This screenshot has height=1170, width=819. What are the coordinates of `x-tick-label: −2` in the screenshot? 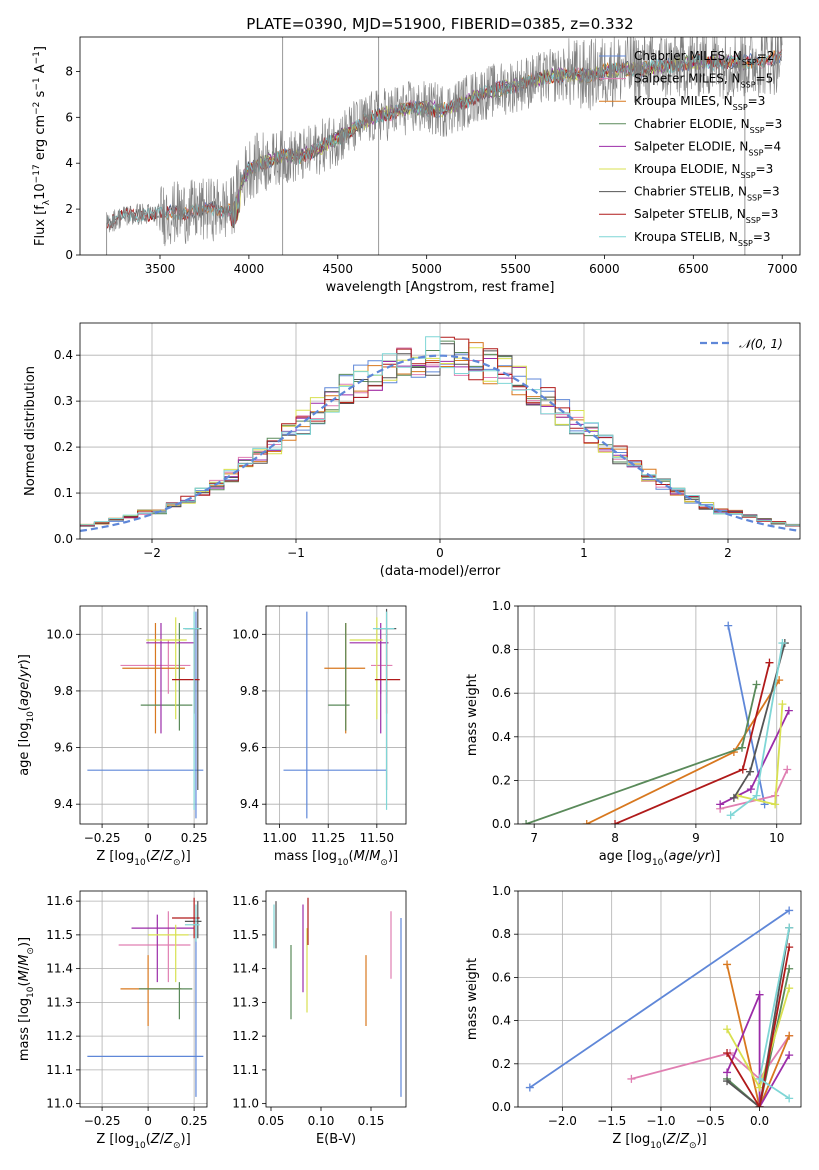 It's located at (152, 553).